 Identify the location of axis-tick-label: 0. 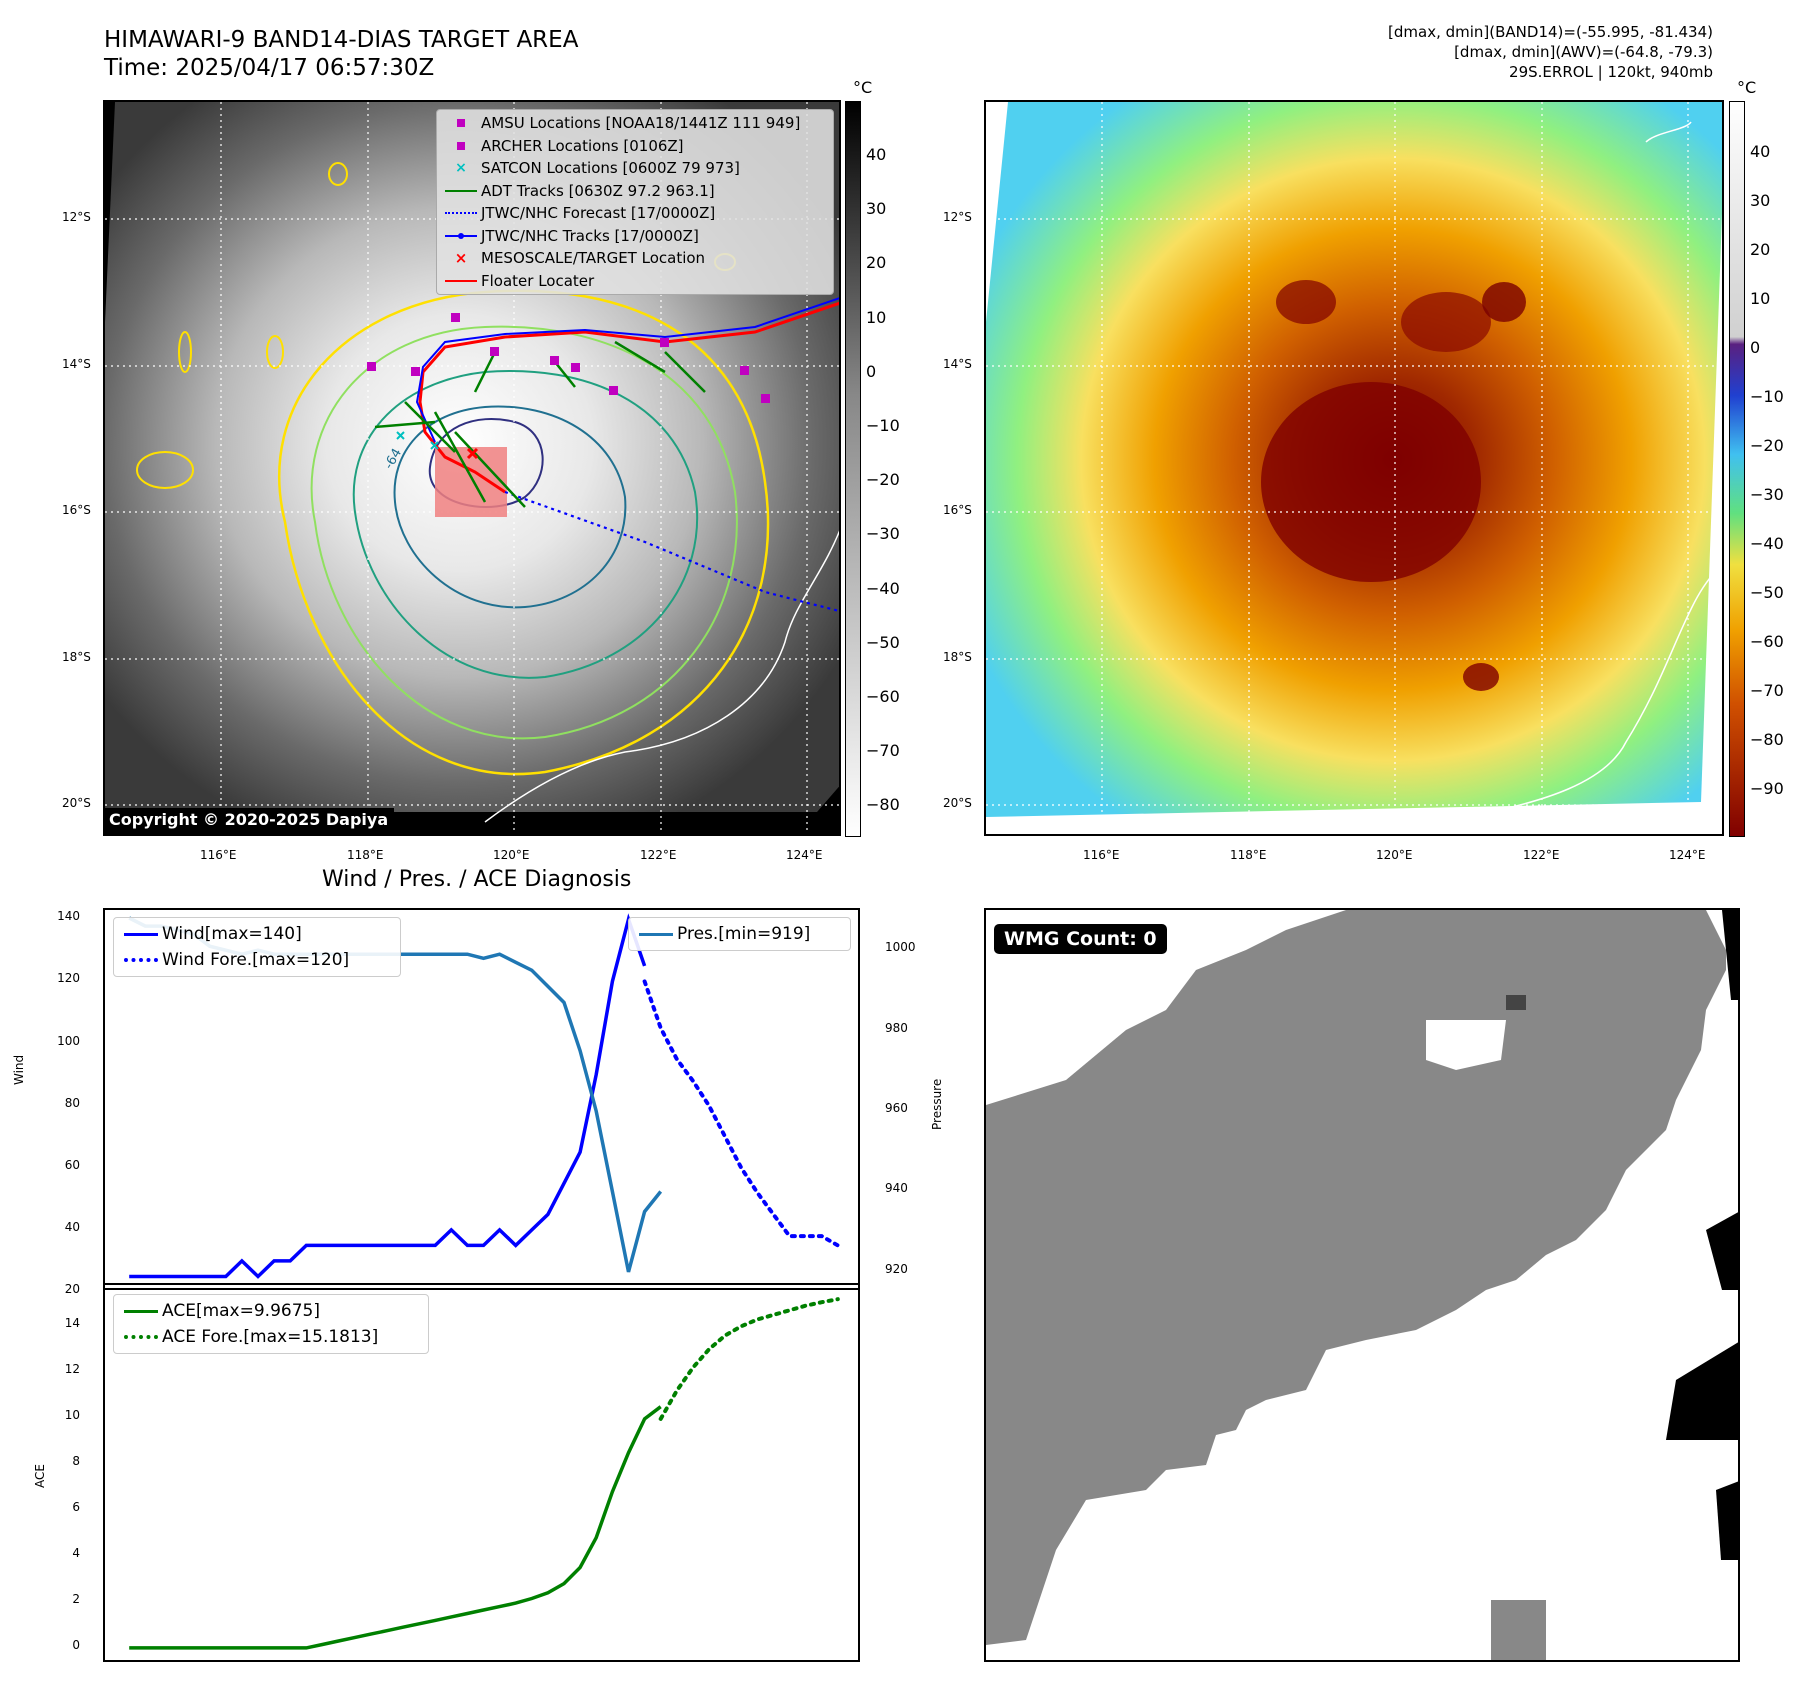
(76, 1644).